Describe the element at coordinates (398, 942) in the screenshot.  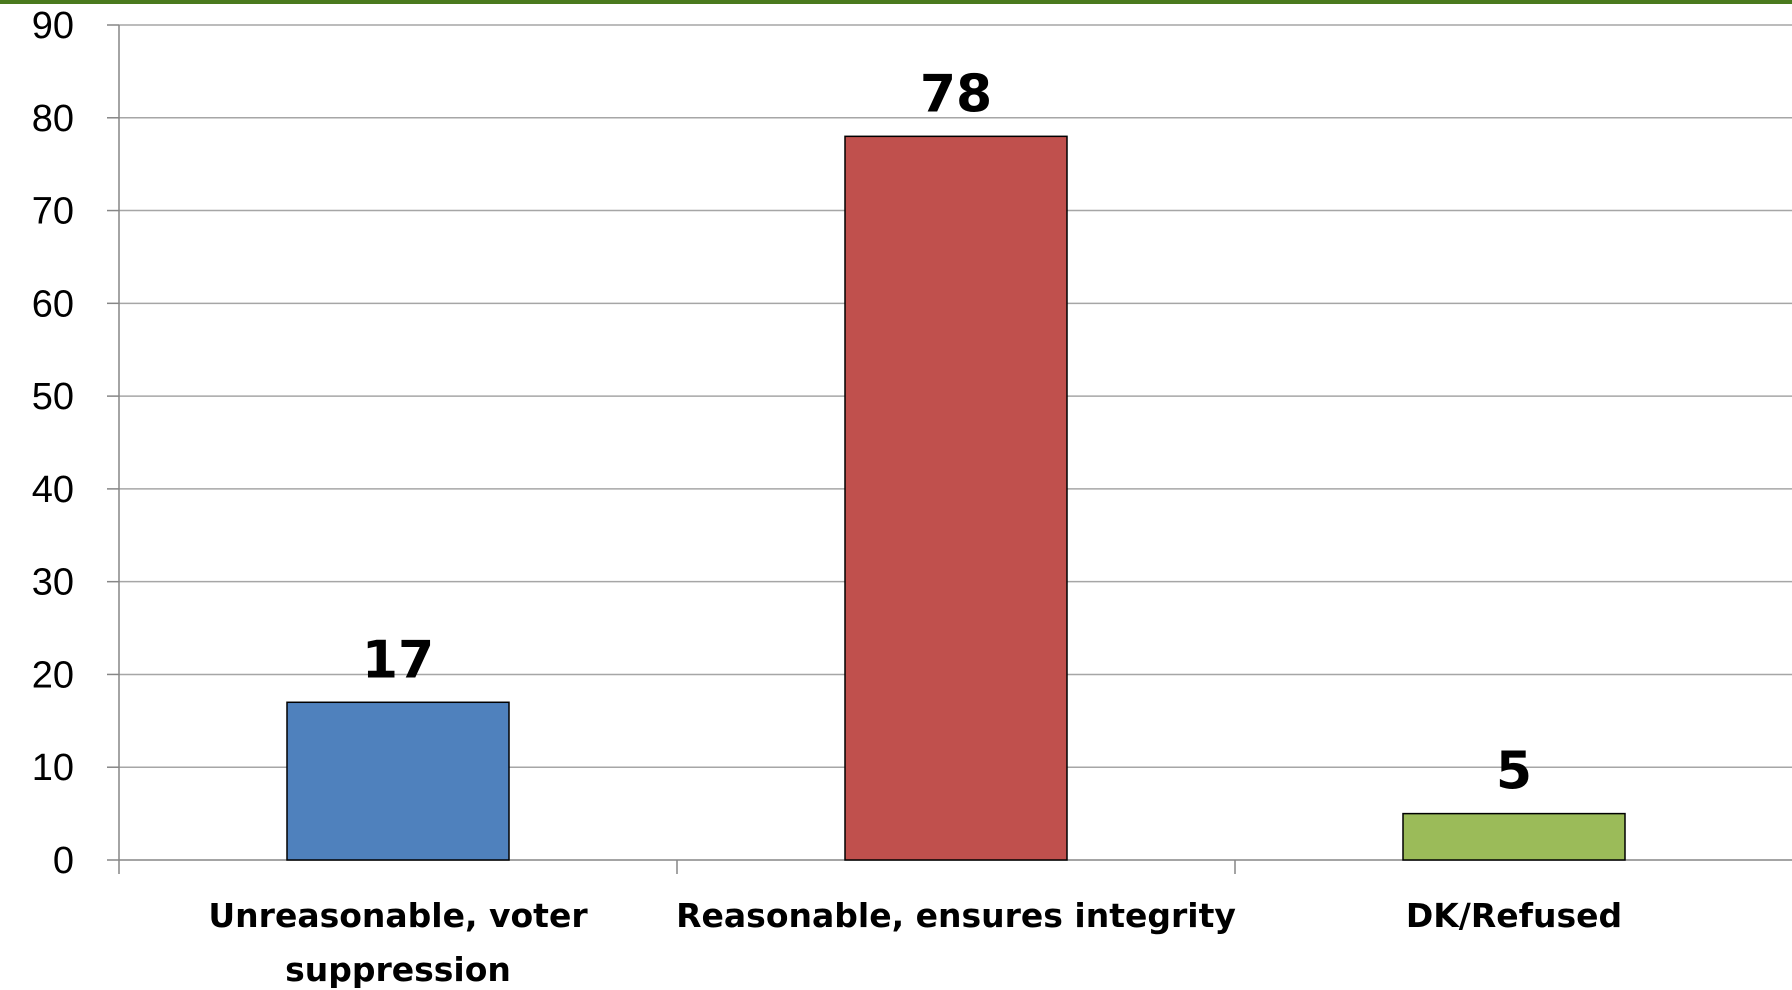
I see `category-label: Unreasonable, voter suppression` at that location.